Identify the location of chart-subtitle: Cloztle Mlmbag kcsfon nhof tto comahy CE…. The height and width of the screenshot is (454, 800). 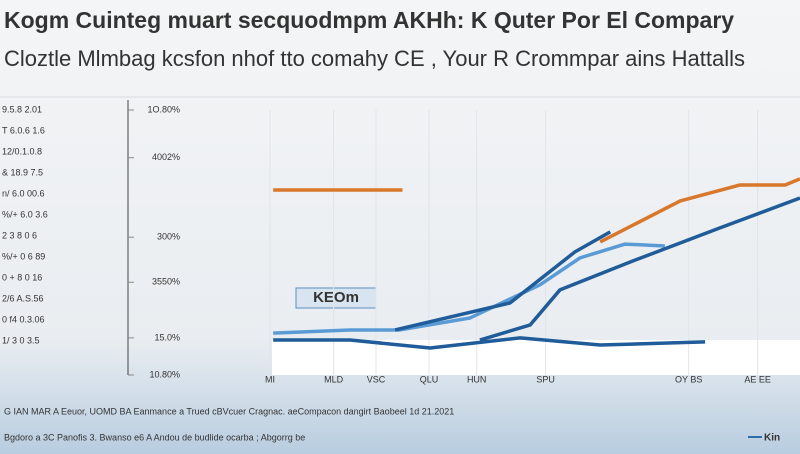
(374, 58).